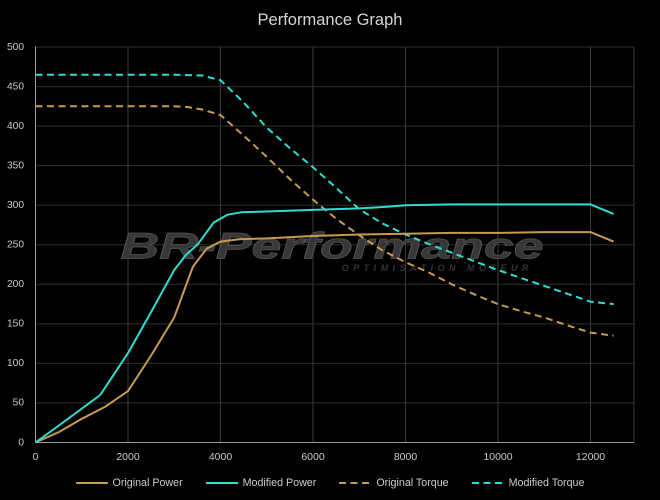 This screenshot has width=660, height=500. I want to click on svg-text: 2000, so click(128, 457).